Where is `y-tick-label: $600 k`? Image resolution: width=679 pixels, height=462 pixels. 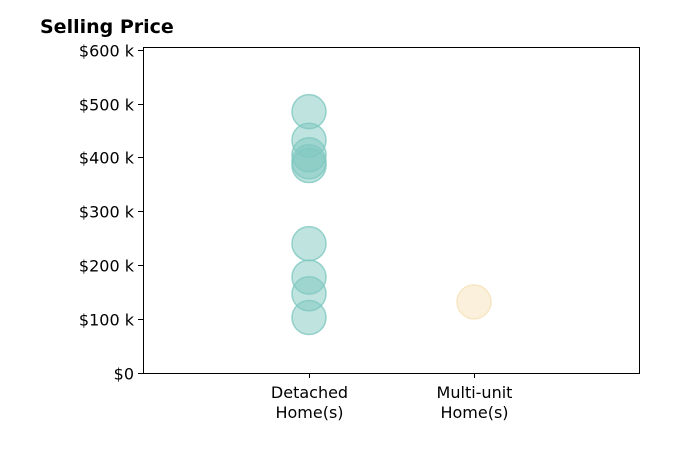
y-tick-label: $600 k is located at coordinates (107, 51).